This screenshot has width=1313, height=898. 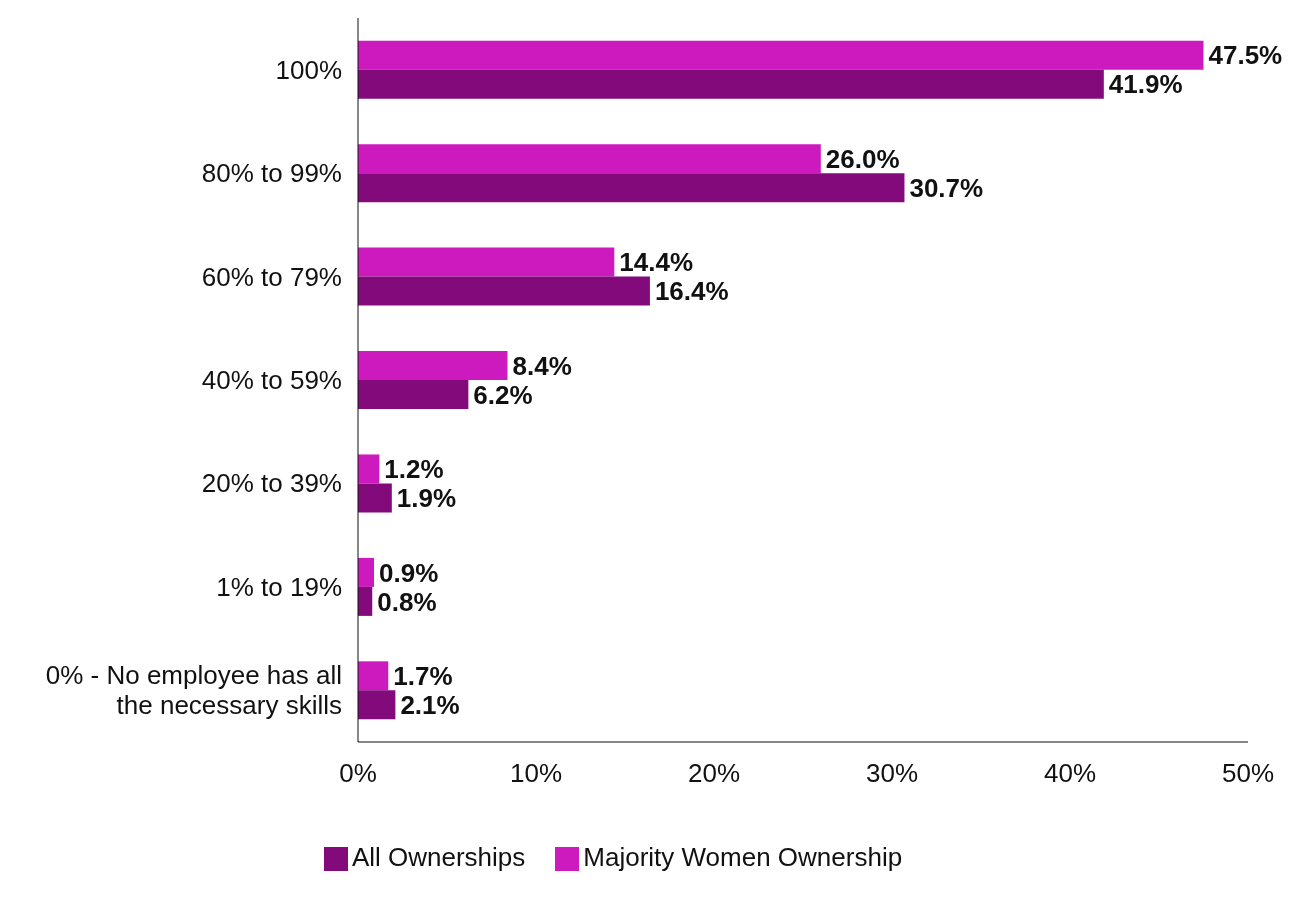 I want to click on y-tick-label: 20% to 39%, so click(x=271, y=483).